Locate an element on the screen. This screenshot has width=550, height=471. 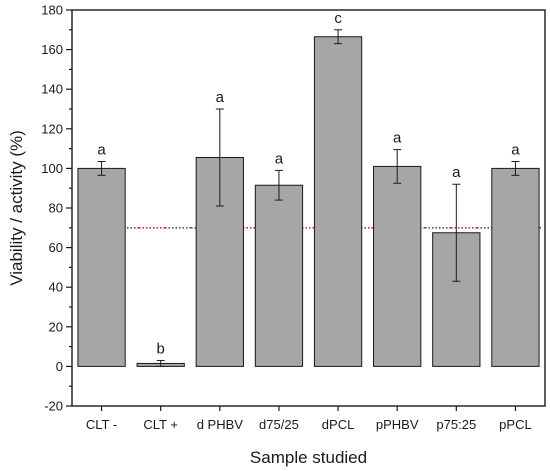
y-tick-label: 180 is located at coordinates (52, 10).